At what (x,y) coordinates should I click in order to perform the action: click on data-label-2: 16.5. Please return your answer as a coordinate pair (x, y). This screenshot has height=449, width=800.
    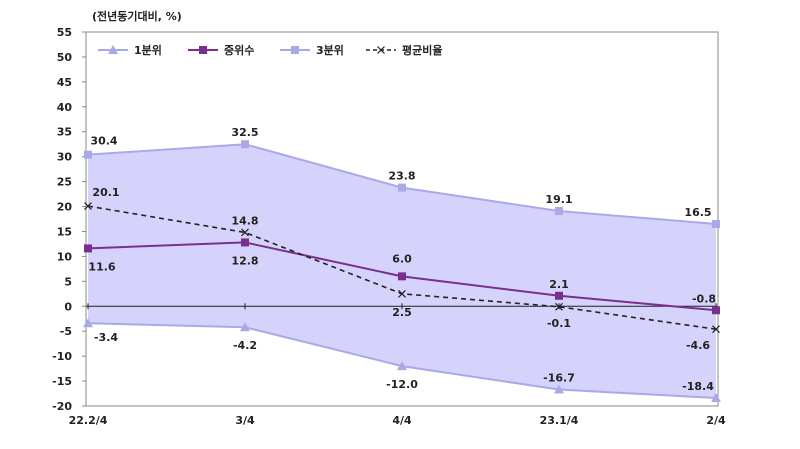
    Looking at the image, I should click on (697, 212).